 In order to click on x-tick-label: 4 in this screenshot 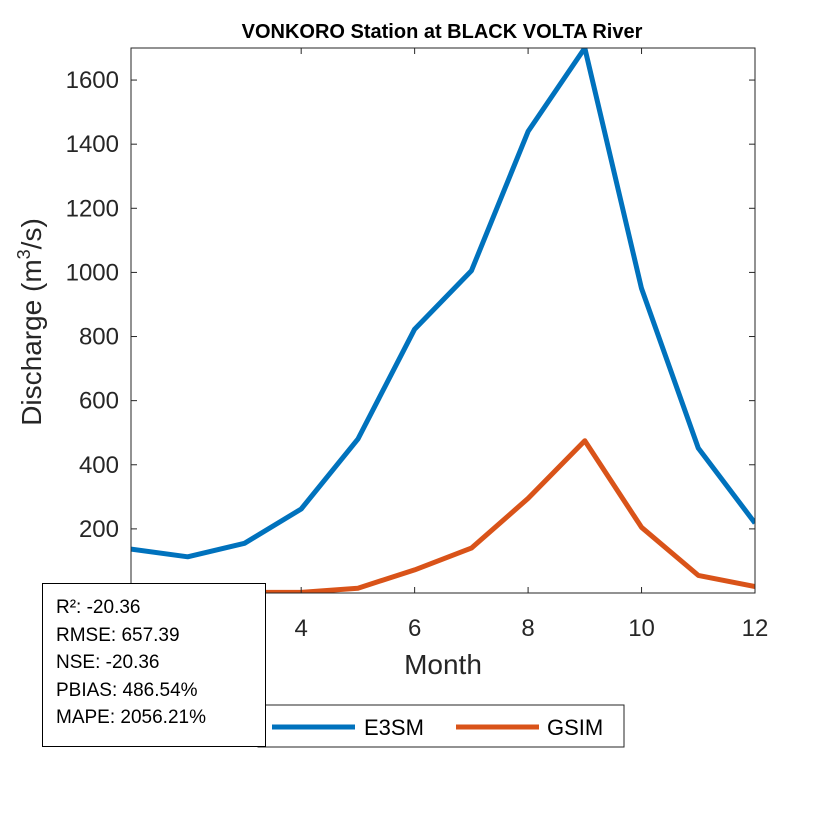, I will do `click(301, 628)`.